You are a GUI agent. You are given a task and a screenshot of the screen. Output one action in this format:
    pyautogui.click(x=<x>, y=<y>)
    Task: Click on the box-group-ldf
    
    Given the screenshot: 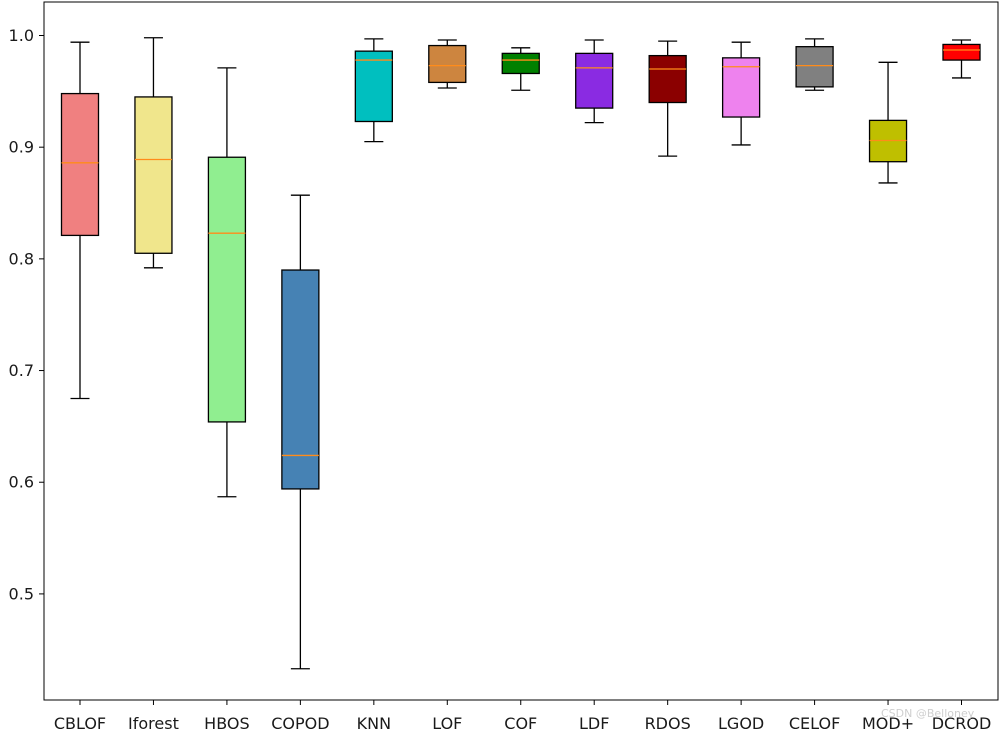 What is the action you would take?
    pyautogui.click(x=594, y=81)
    